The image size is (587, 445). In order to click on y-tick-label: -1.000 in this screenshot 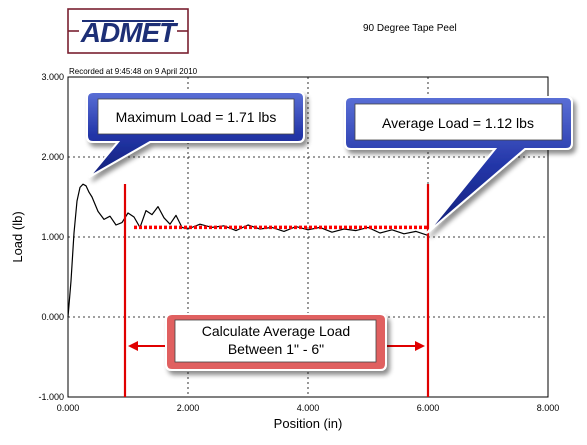, I will do `click(51, 397)`.